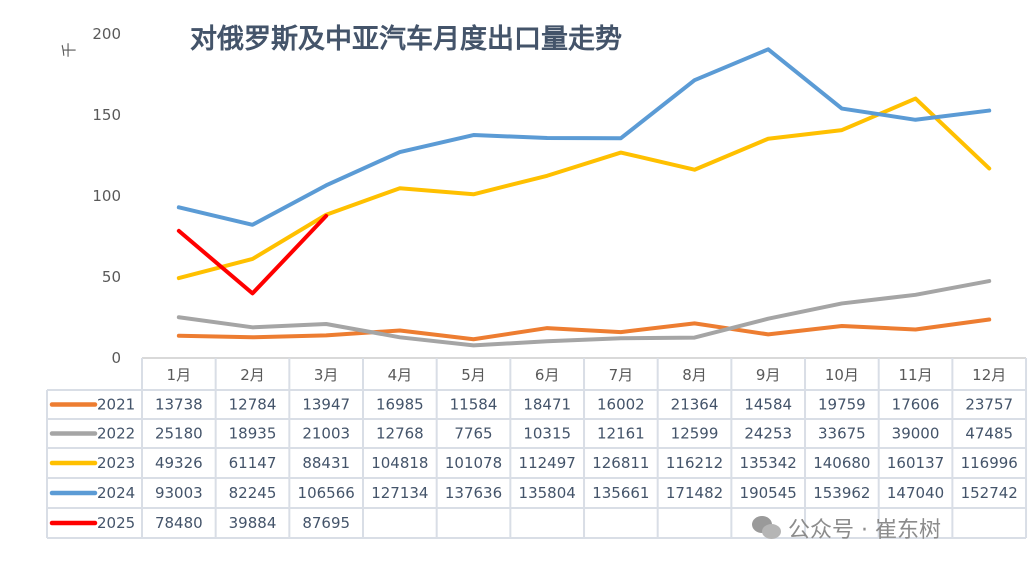  What do you see at coordinates (768, 493) in the screenshot?
I see `table-cell: 190545` at bounding box center [768, 493].